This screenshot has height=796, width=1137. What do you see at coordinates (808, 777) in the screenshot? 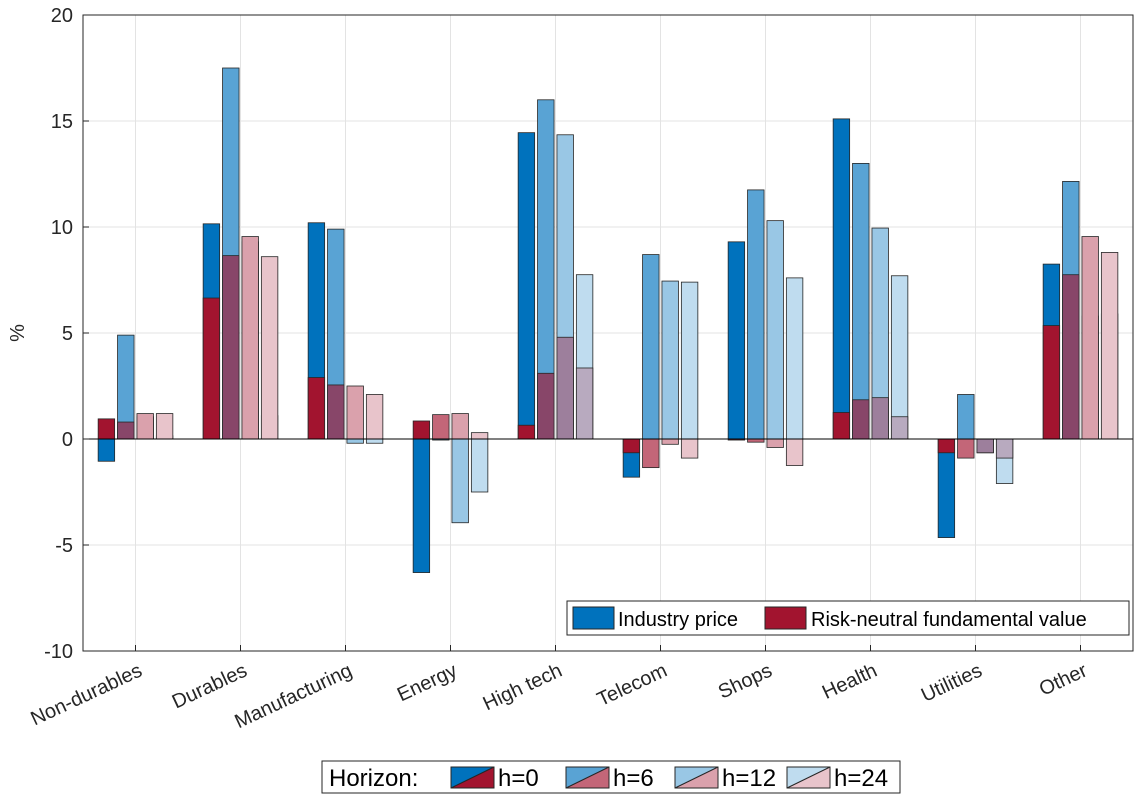
I see `legend-h24-swatch` at bounding box center [808, 777].